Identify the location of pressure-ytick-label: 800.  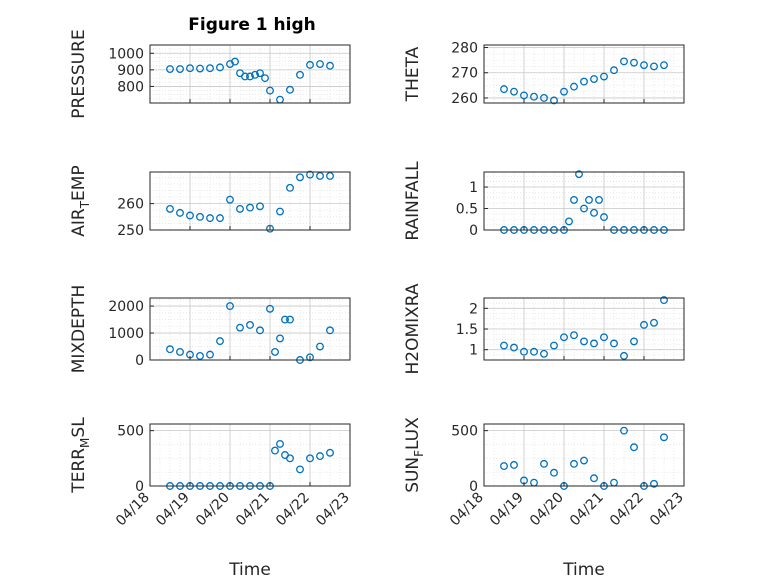
(130, 87).